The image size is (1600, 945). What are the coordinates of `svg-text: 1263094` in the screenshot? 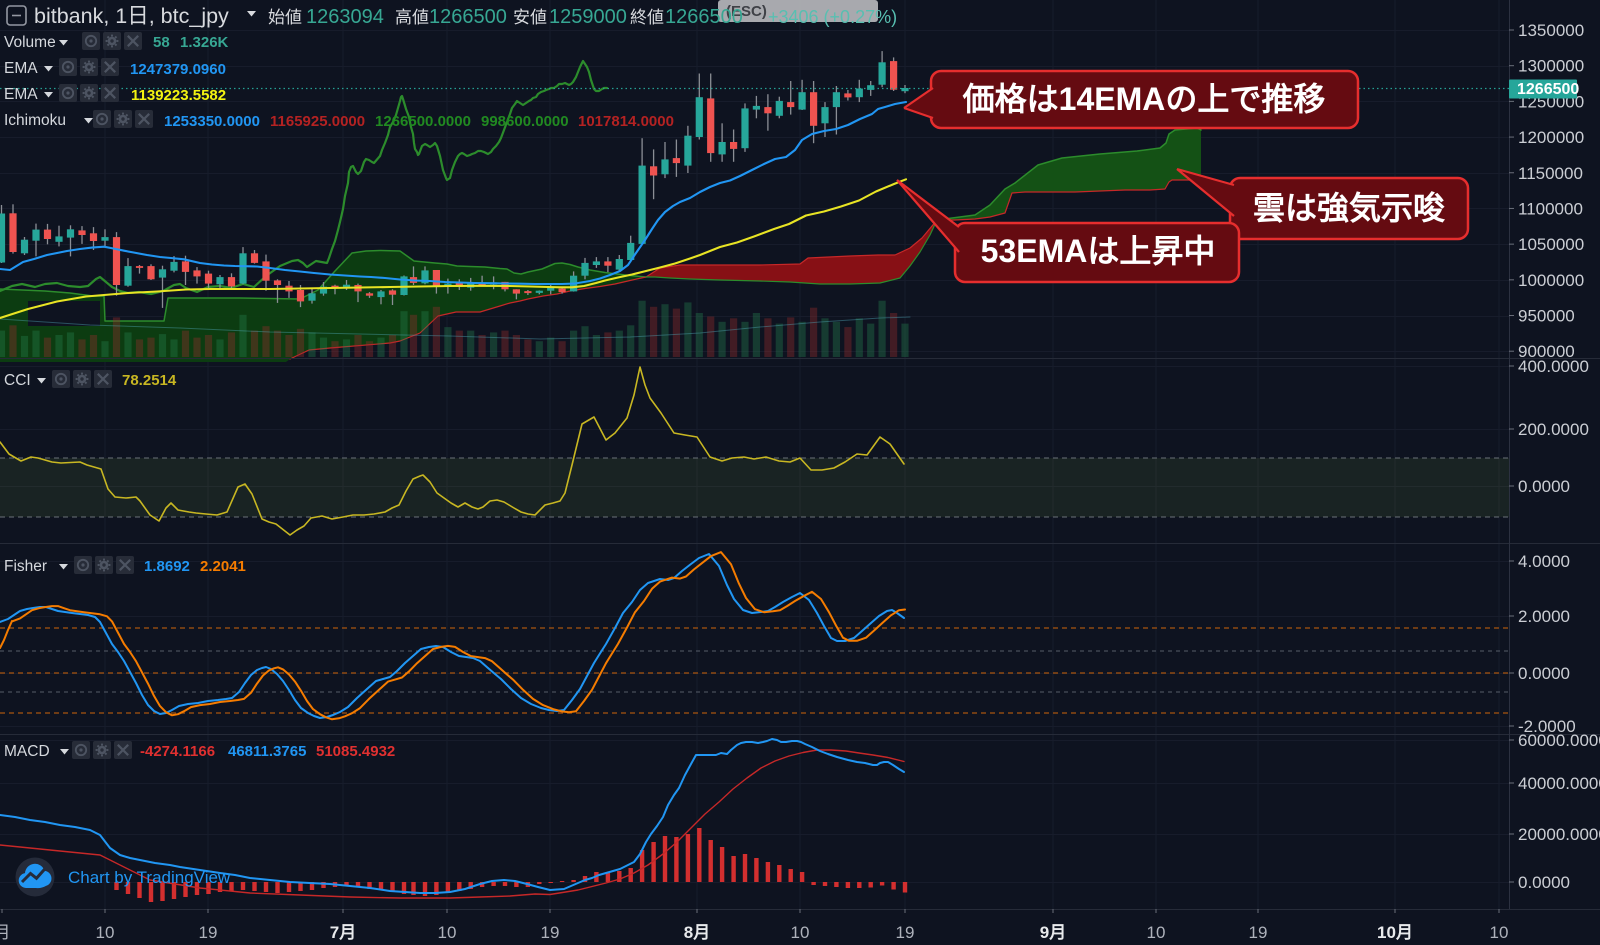 It's located at (345, 17).